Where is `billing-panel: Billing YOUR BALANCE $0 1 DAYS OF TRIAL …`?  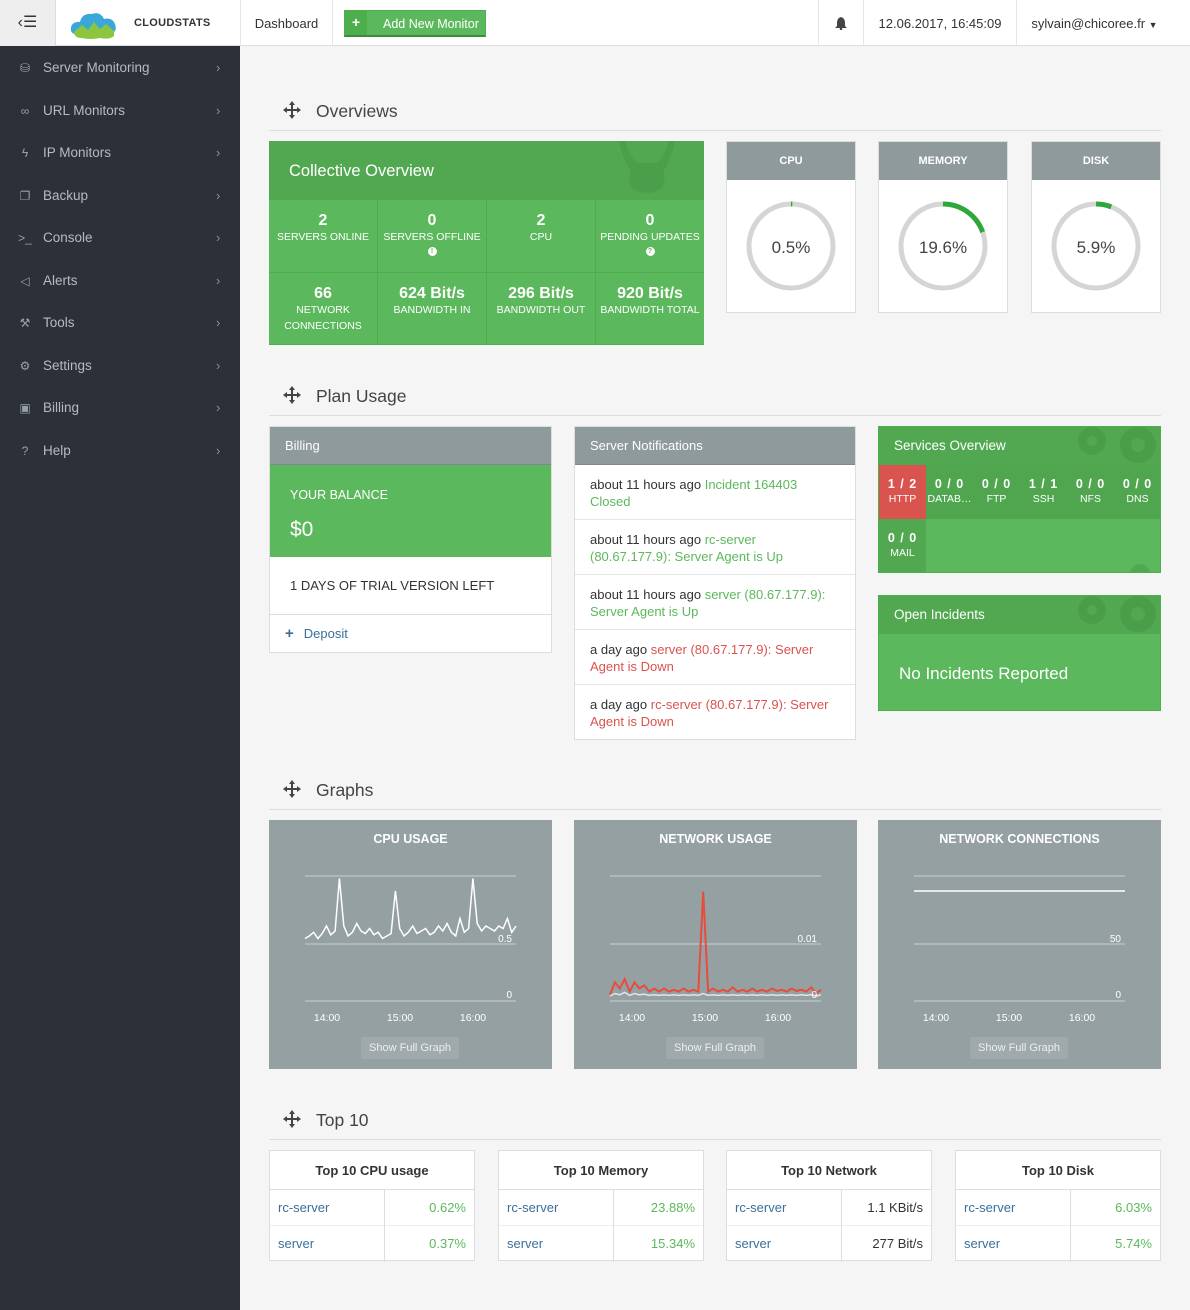
billing-panel: Billing YOUR BALANCE $0 1 DAYS OF TRIAL … is located at coordinates (410, 539).